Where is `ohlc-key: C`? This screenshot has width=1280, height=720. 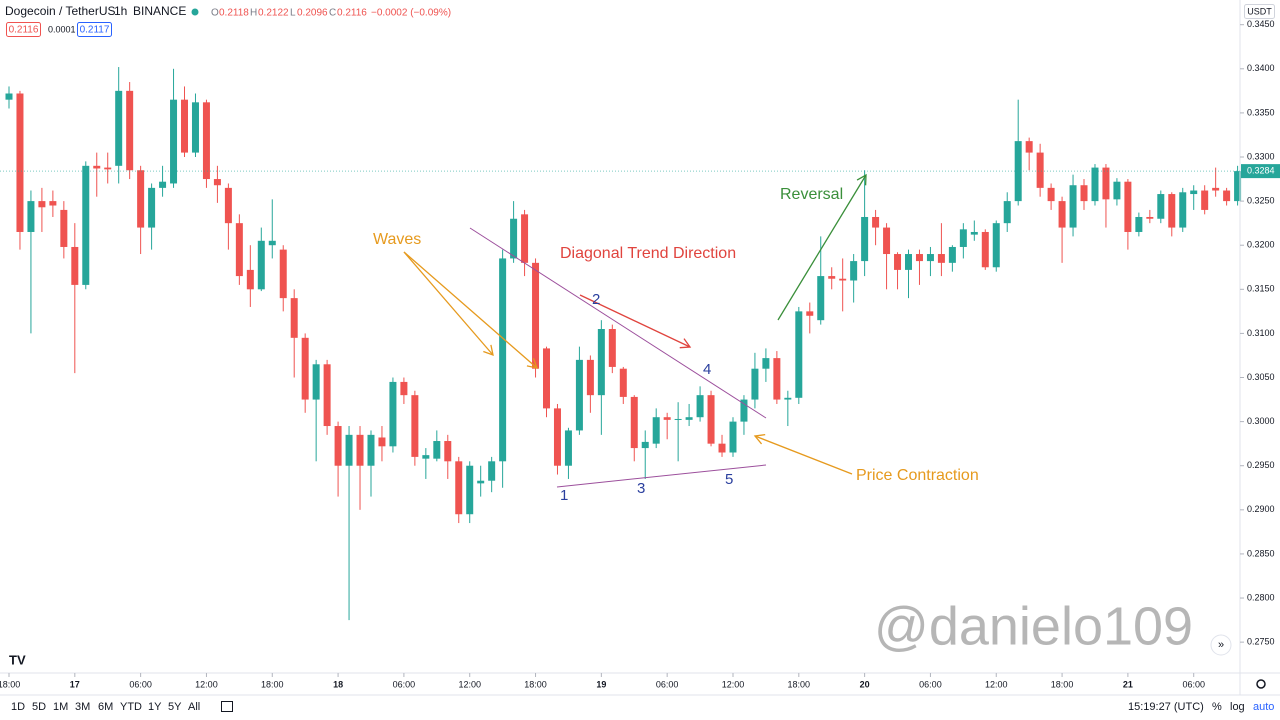 ohlc-key: C is located at coordinates (332, 13).